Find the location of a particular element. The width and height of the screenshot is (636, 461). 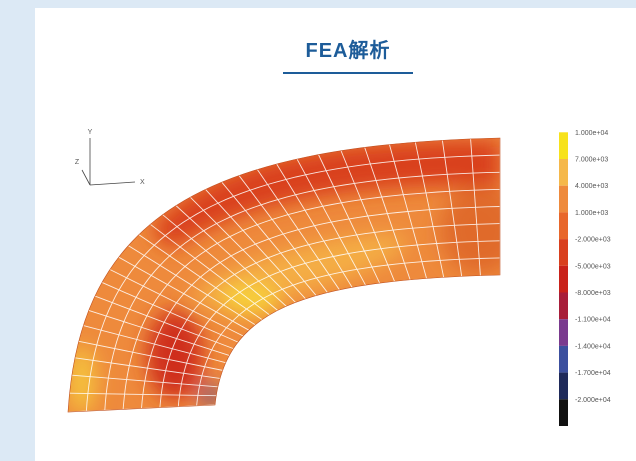

section-title: FEA解析 is located at coordinates (348, 51).